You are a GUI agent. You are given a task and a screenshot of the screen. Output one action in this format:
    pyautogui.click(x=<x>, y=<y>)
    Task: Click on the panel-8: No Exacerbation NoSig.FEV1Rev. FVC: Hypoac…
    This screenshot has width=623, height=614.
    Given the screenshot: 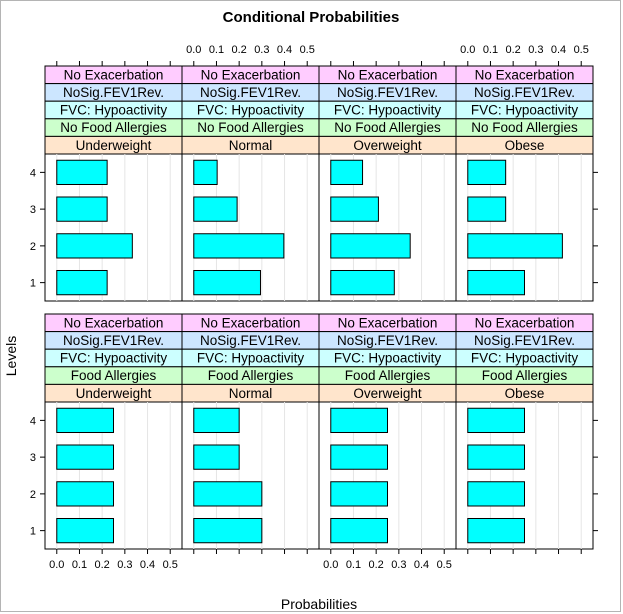 What is the action you would take?
    pyautogui.click(x=524, y=431)
    